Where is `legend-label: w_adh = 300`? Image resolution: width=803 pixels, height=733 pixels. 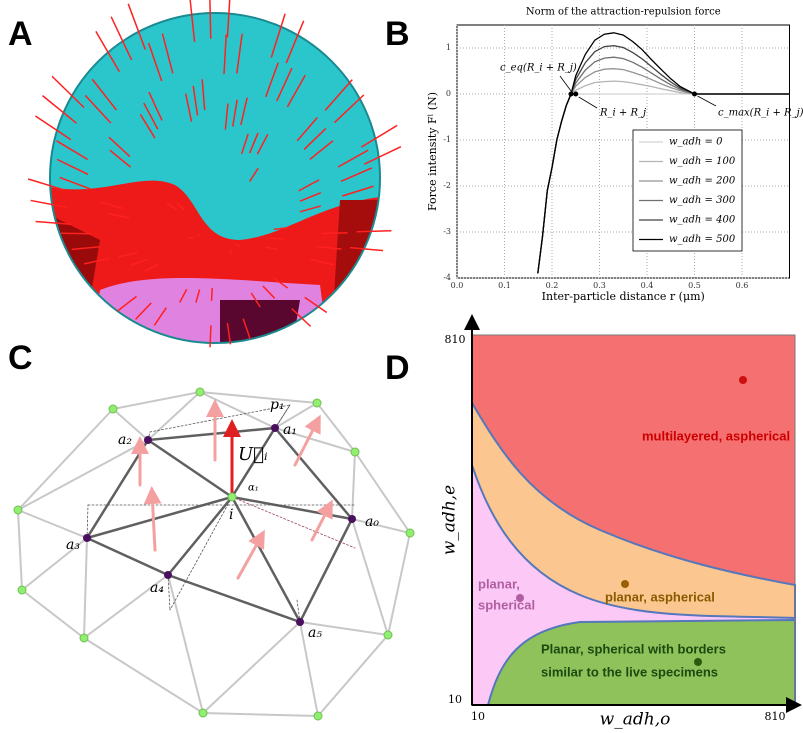
legend-label: w_adh = 300 is located at coordinates (702, 200).